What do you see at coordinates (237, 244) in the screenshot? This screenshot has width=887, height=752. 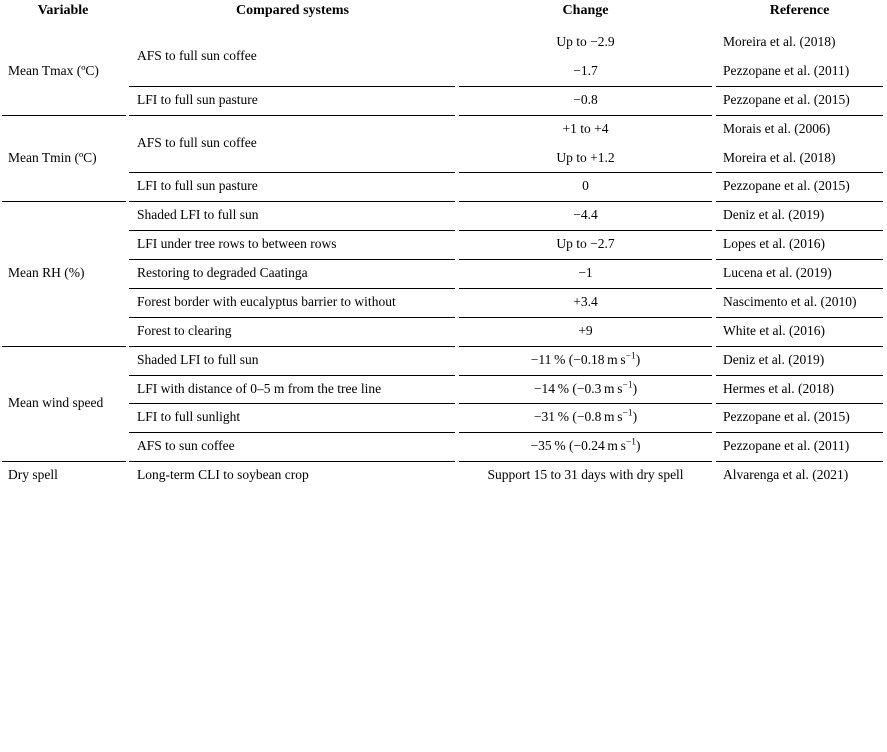 I see `cell-compared-systems: LFI under tree rows to between rows` at bounding box center [237, 244].